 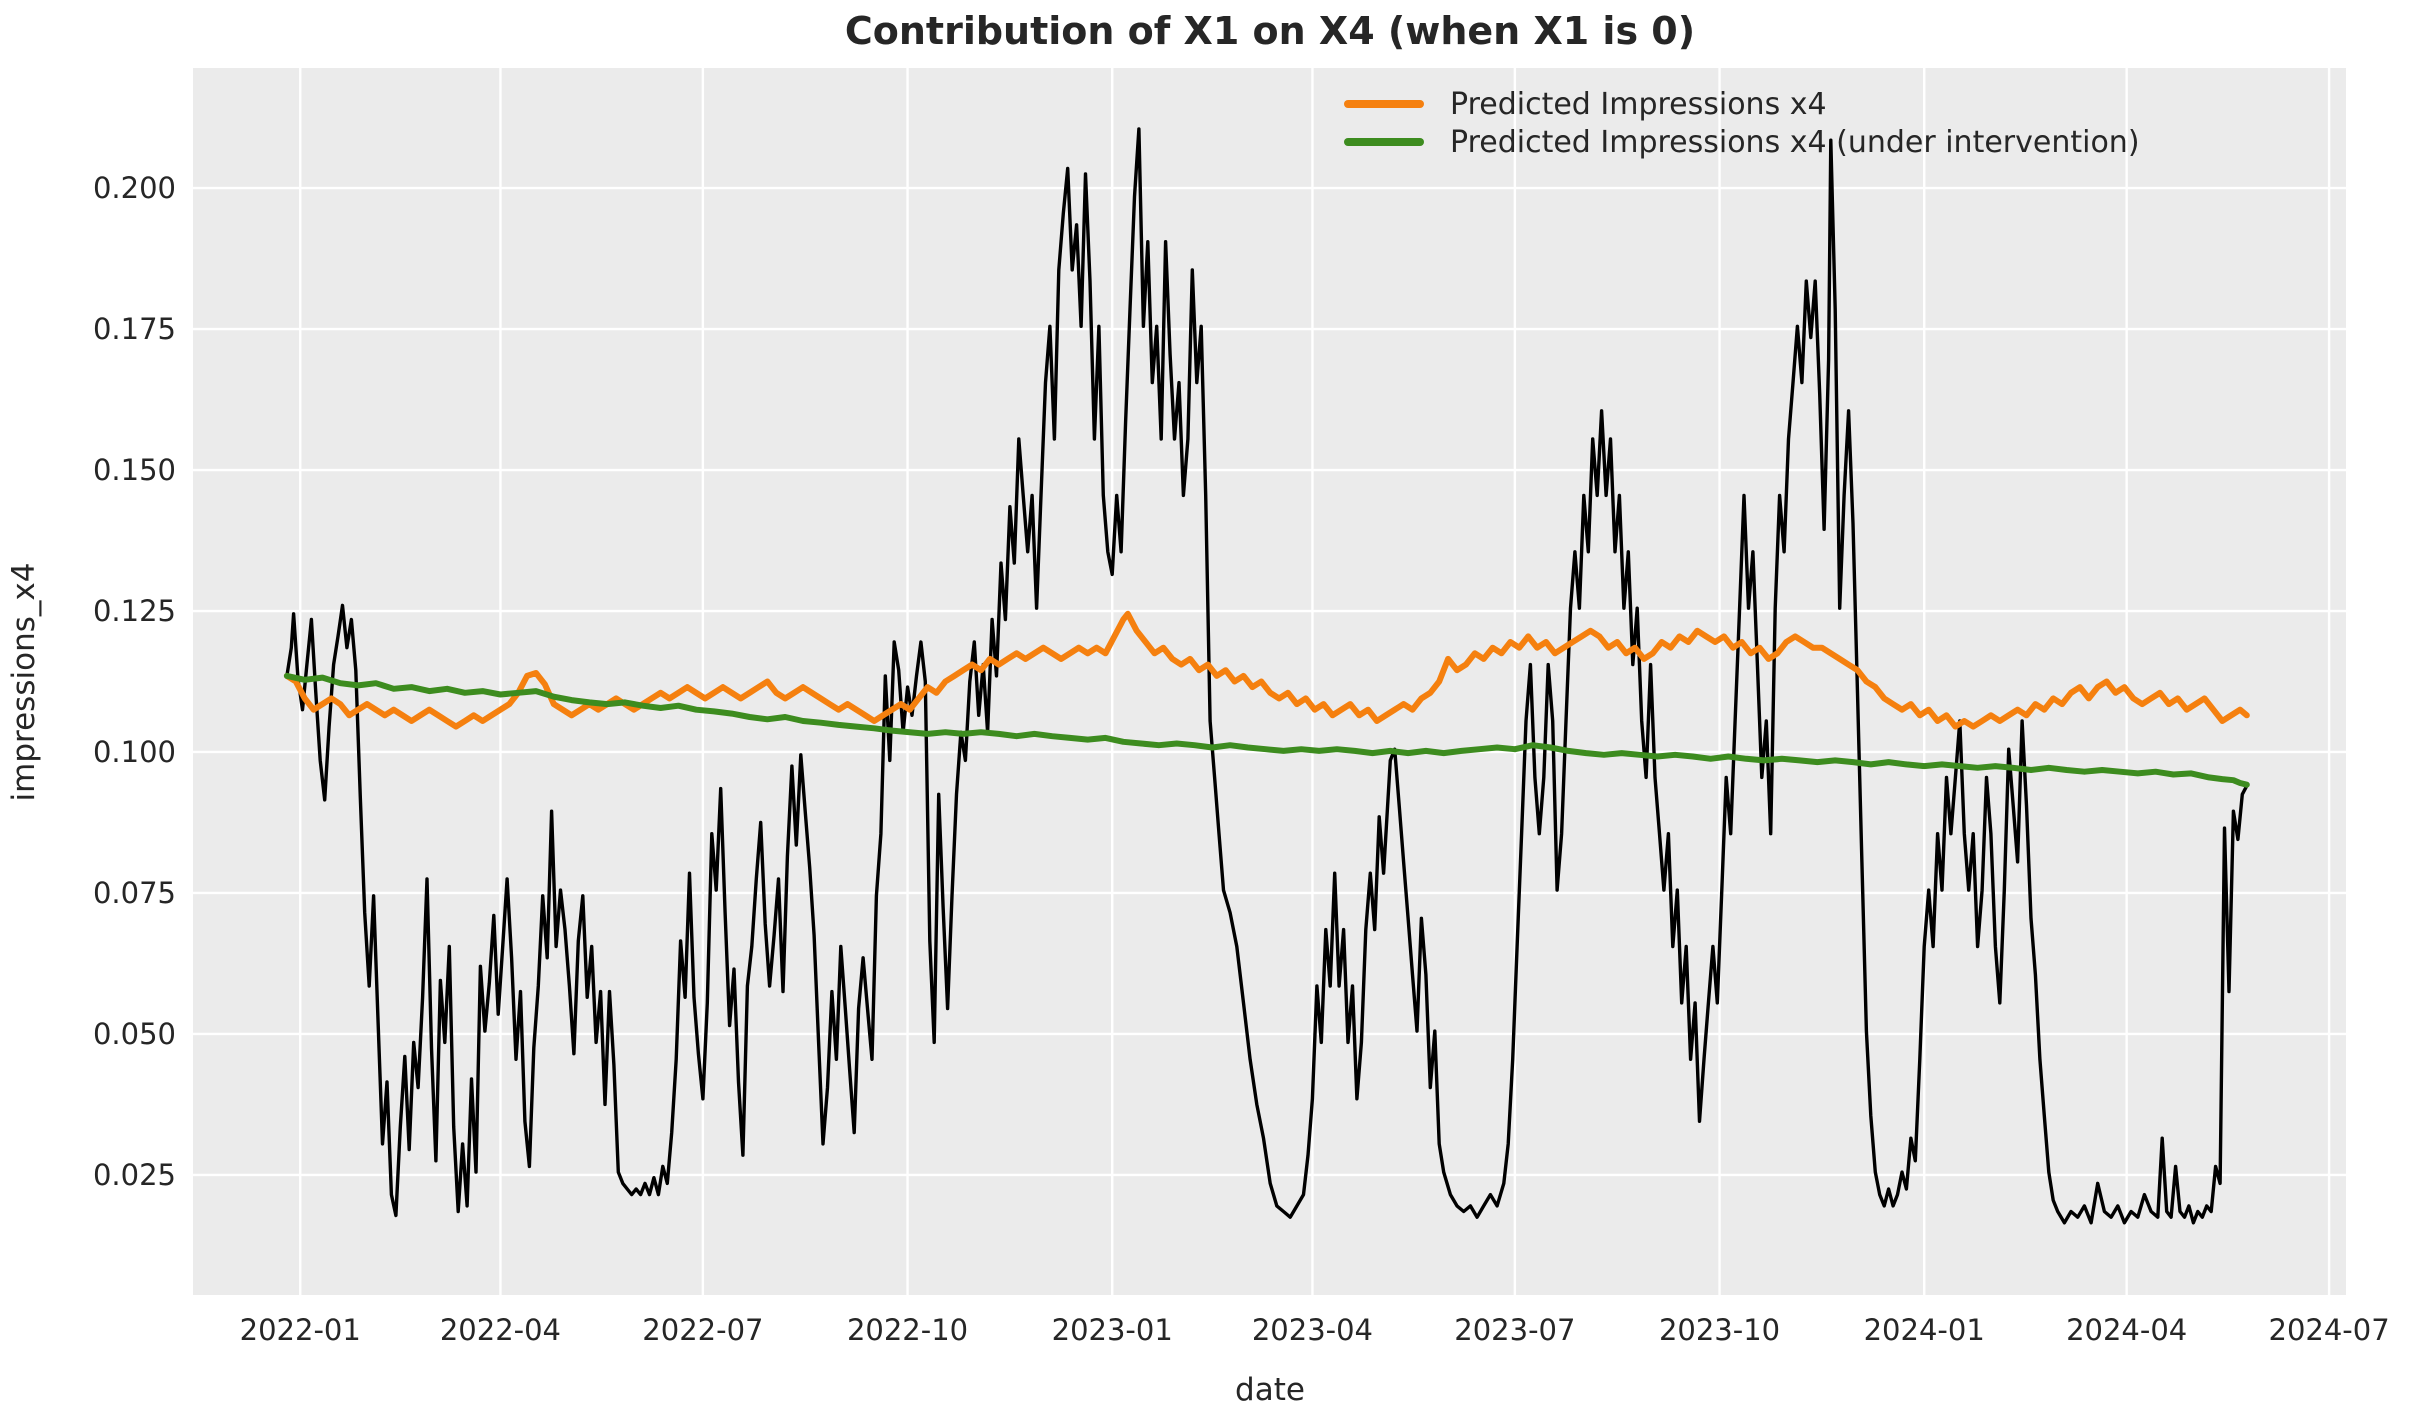 What do you see at coordinates (1270, 31) in the screenshot?
I see `chart-title: Contribution of X1 on X4 (when X1 is 0)` at bounding box center [1270, 31].